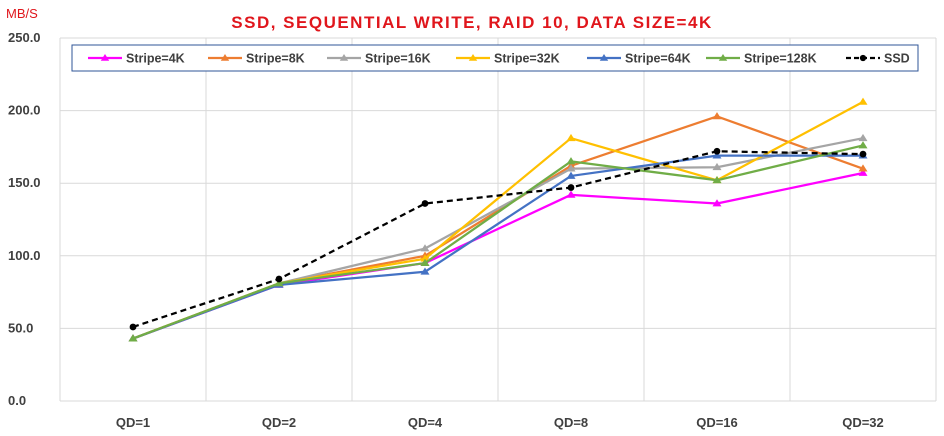 The height and width of the screenshot is (436, 944). I want to click on legend-item: Stripe=16K, so click(379, 59).